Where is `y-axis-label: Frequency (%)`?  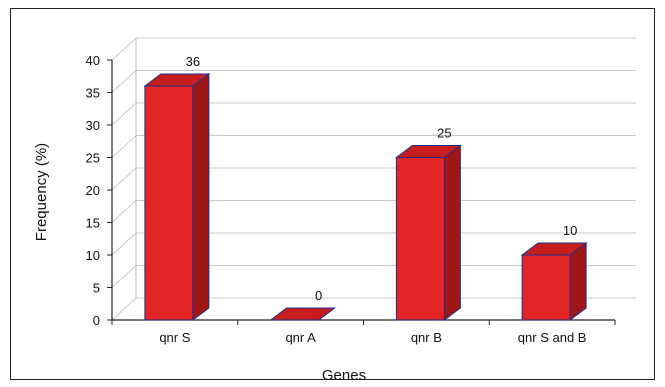 y-axis-label: Frequency (%) is located at coordinates (41, 192).